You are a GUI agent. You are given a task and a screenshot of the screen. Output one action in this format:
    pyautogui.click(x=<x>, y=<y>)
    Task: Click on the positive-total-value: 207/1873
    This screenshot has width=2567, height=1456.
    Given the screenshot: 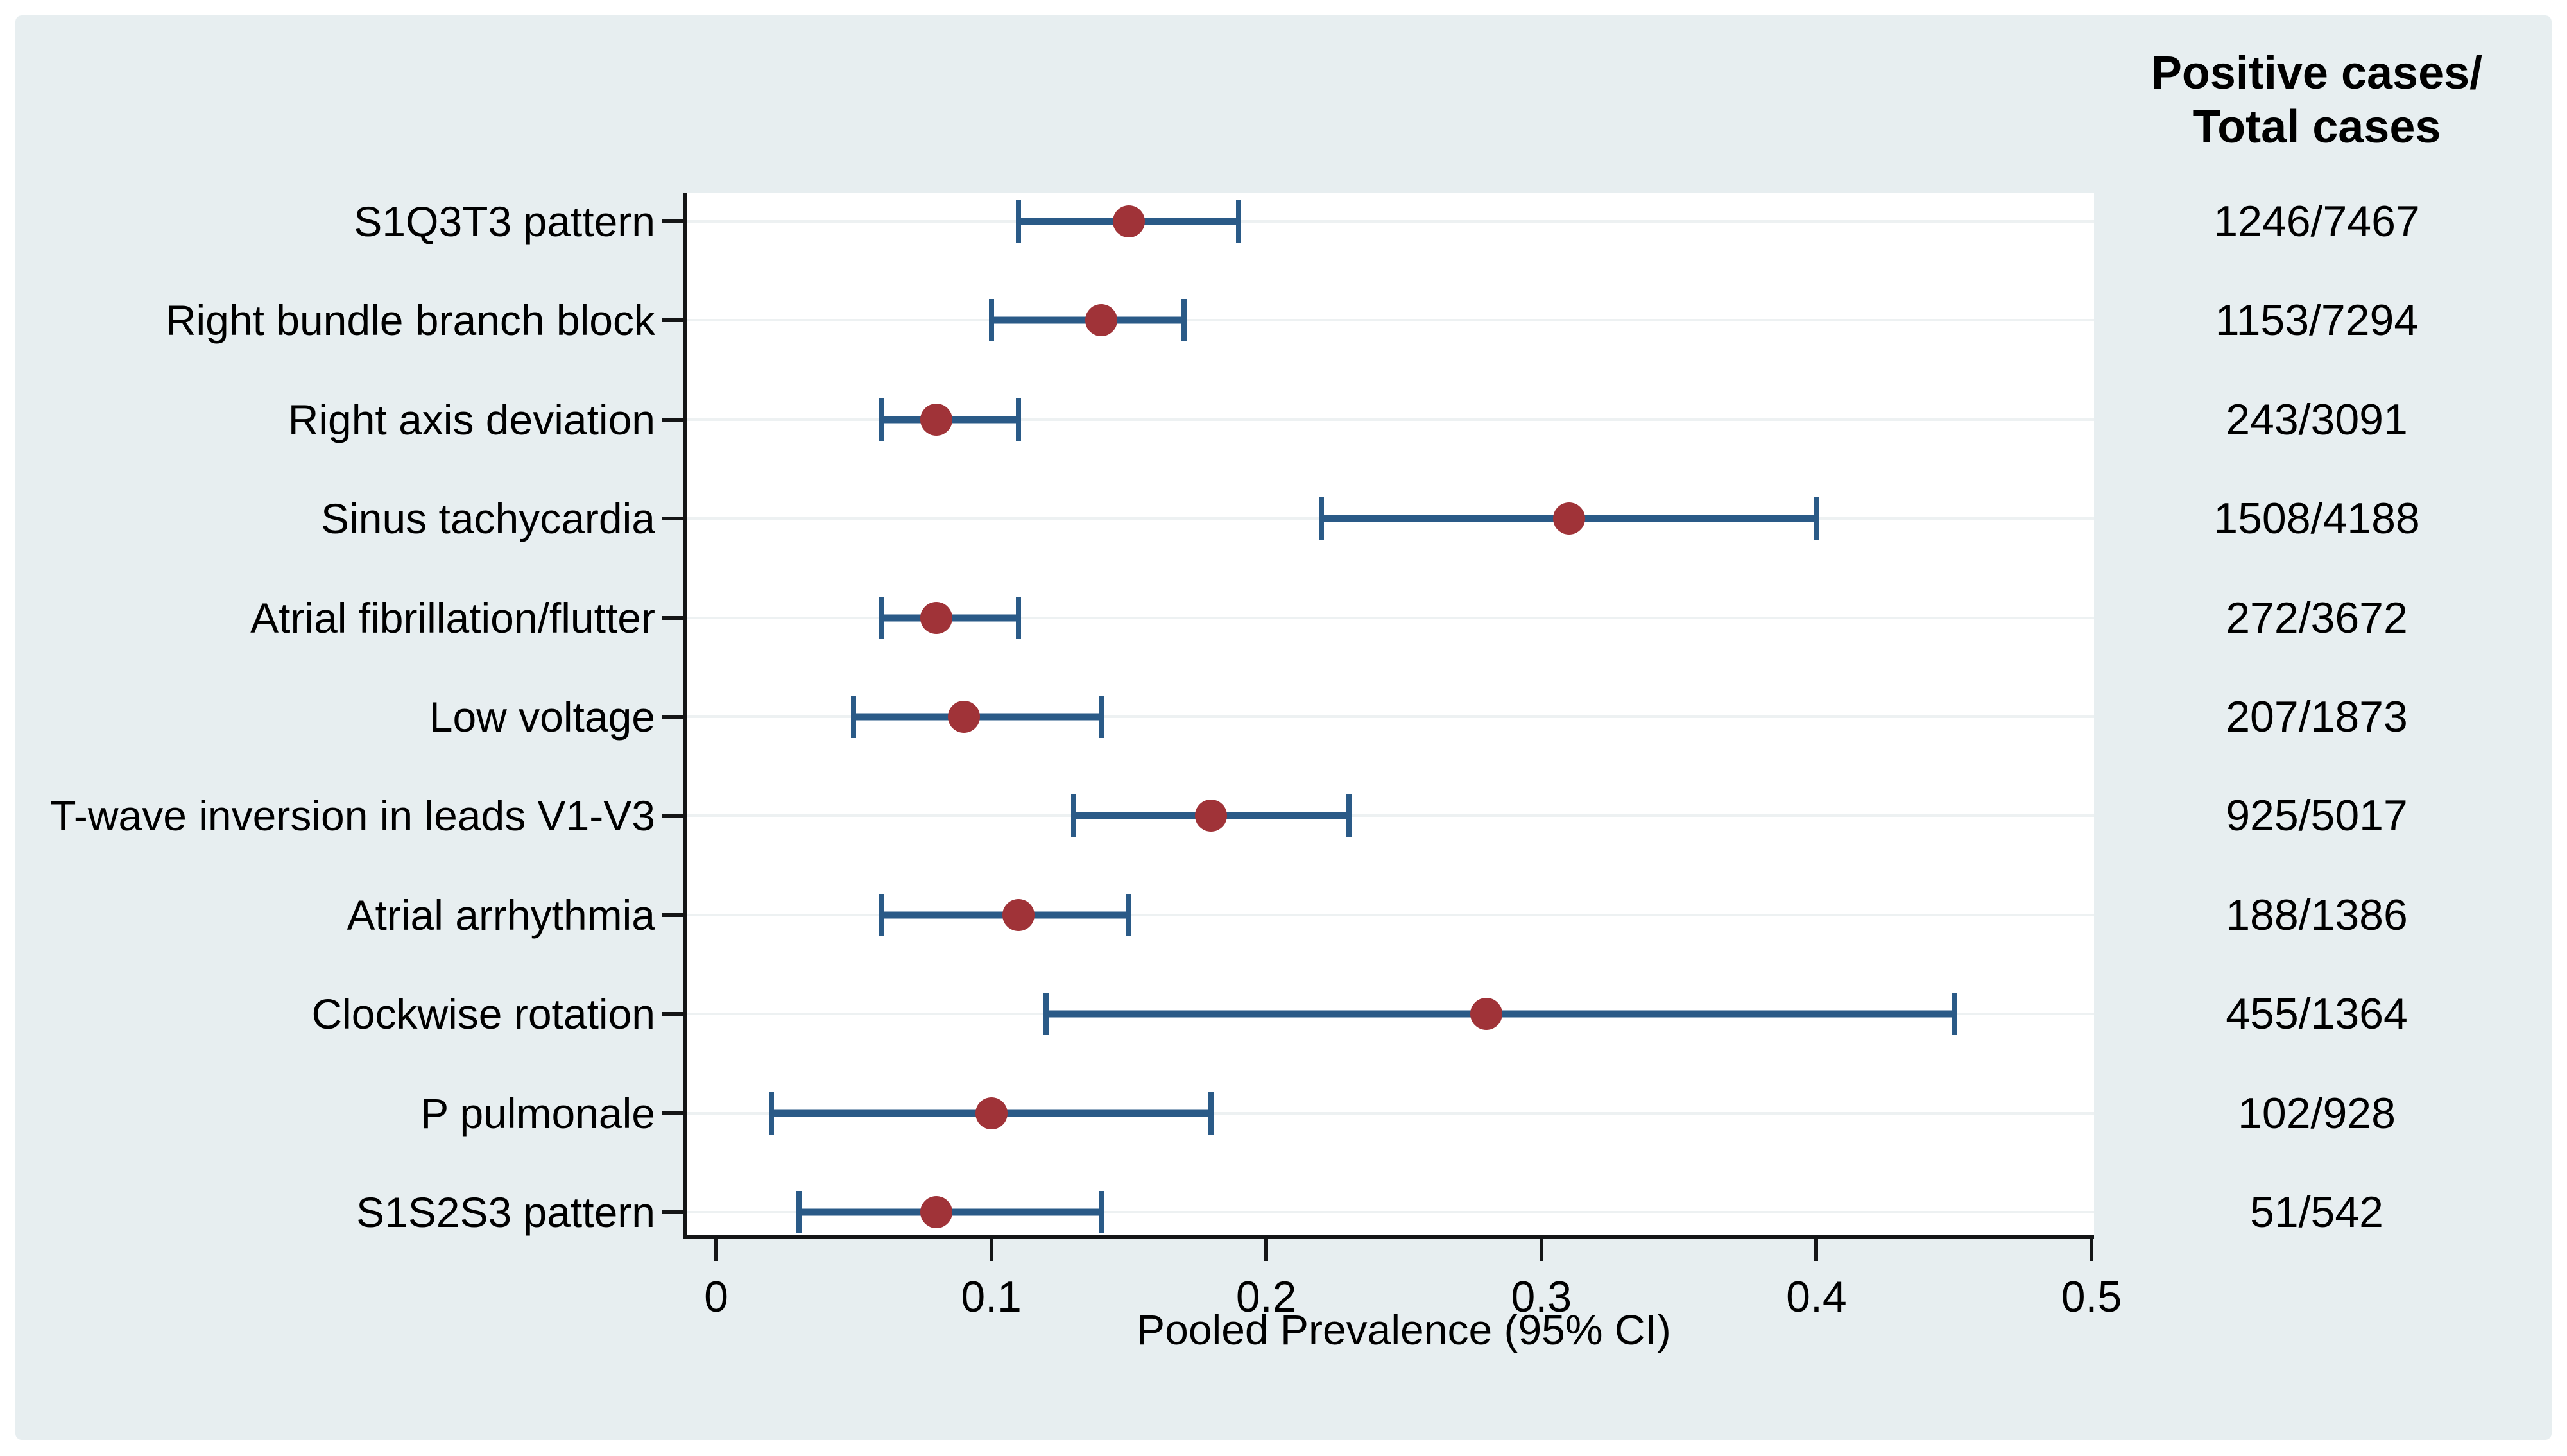 What is the action you would take?
    pyautogui.click(x=2317, y=716)
    